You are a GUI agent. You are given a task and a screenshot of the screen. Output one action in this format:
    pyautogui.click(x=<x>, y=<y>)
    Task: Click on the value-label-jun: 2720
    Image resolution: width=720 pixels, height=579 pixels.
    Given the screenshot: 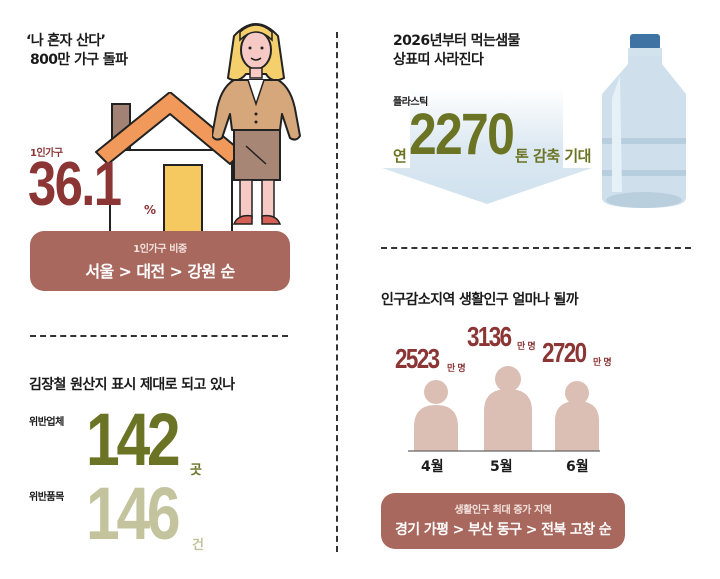 What is the action you would take?
    pyautogui.click(x=564, y=352)
    